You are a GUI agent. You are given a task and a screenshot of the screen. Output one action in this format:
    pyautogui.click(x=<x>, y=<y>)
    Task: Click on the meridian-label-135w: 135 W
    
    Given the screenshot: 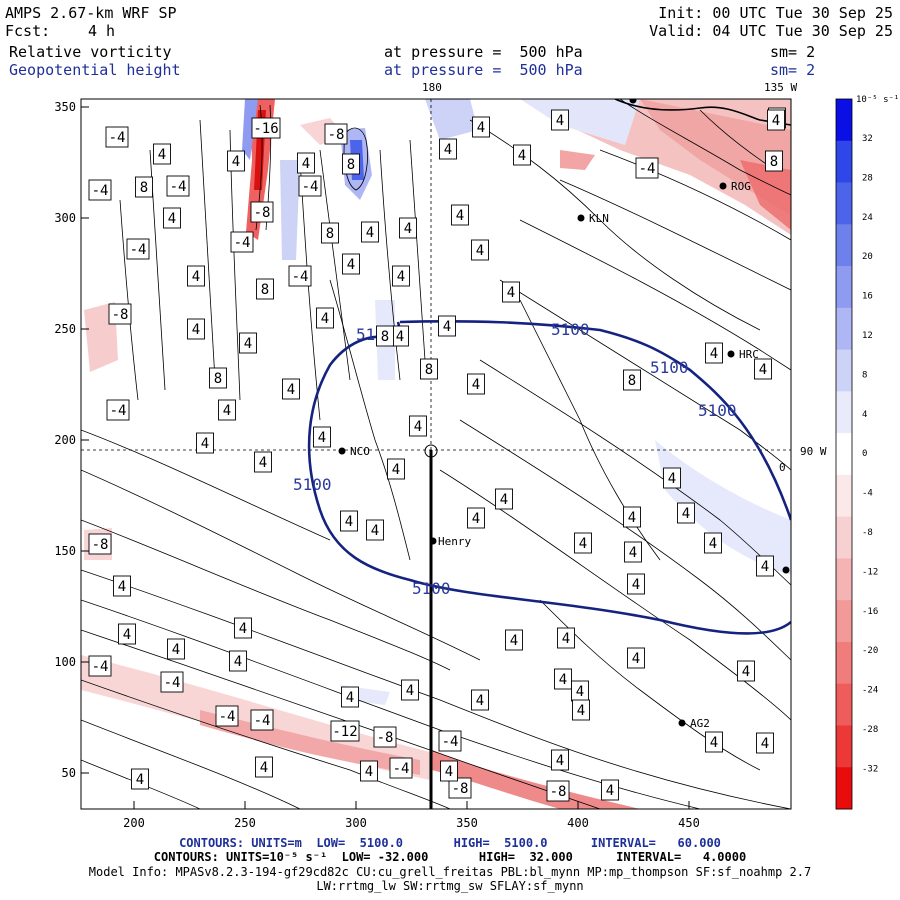 What is the action you would take?
    pyautogui.click(x=780, y=87)
    